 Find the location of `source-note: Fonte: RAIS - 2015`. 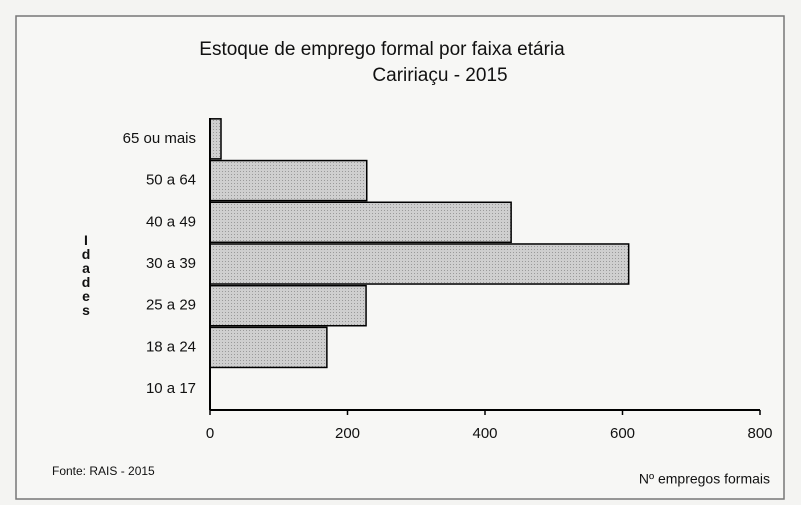

source-note: Fonte: RAIS - 2015 is located at coordinates (103, 471).